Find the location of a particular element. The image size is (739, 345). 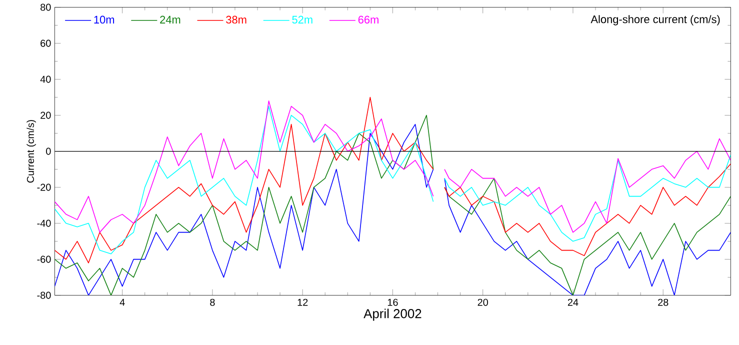

y-tick-label: 0 is located at coordinates (48, 151).